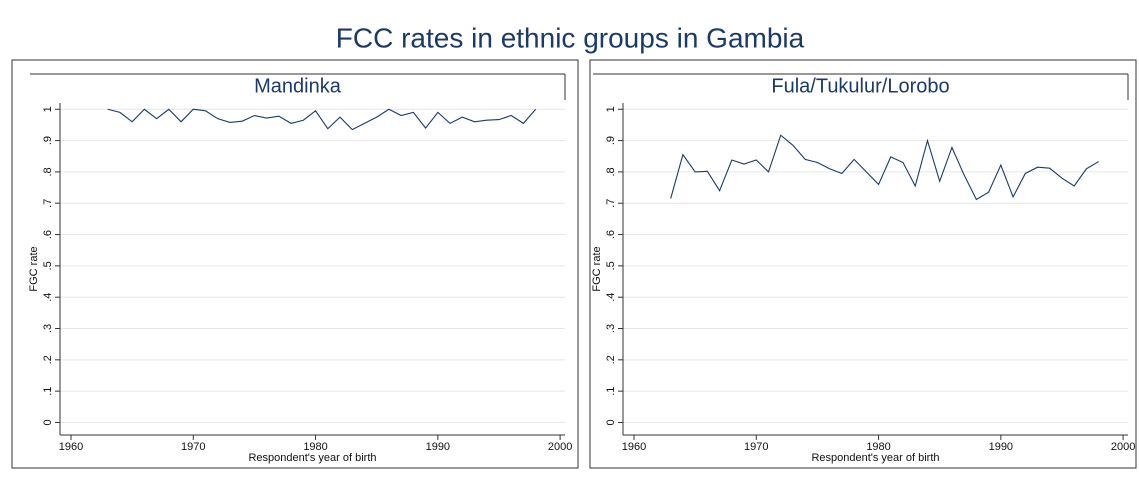  Describe the element at coordinates (860, 86) in the screenshot. I see `panel-title: Fula/Tukulur/Lorobo` at that location.